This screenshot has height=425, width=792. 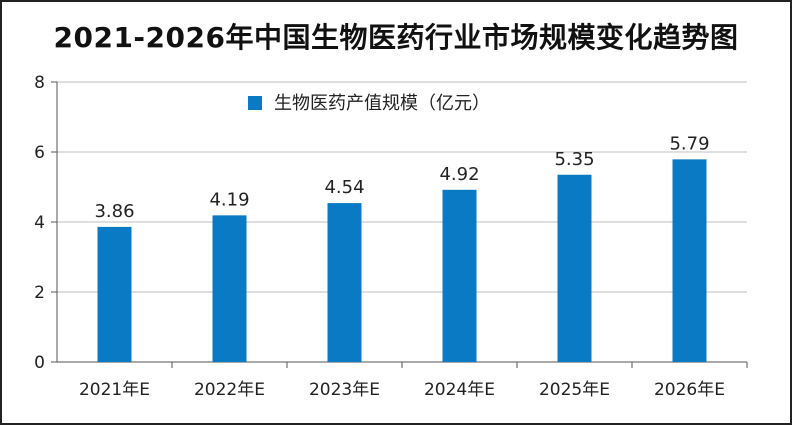 What do you see at coordinates (39, 293) in the screenshot?
I see `y-tick-label: 2` at bounding box center [39, 293].